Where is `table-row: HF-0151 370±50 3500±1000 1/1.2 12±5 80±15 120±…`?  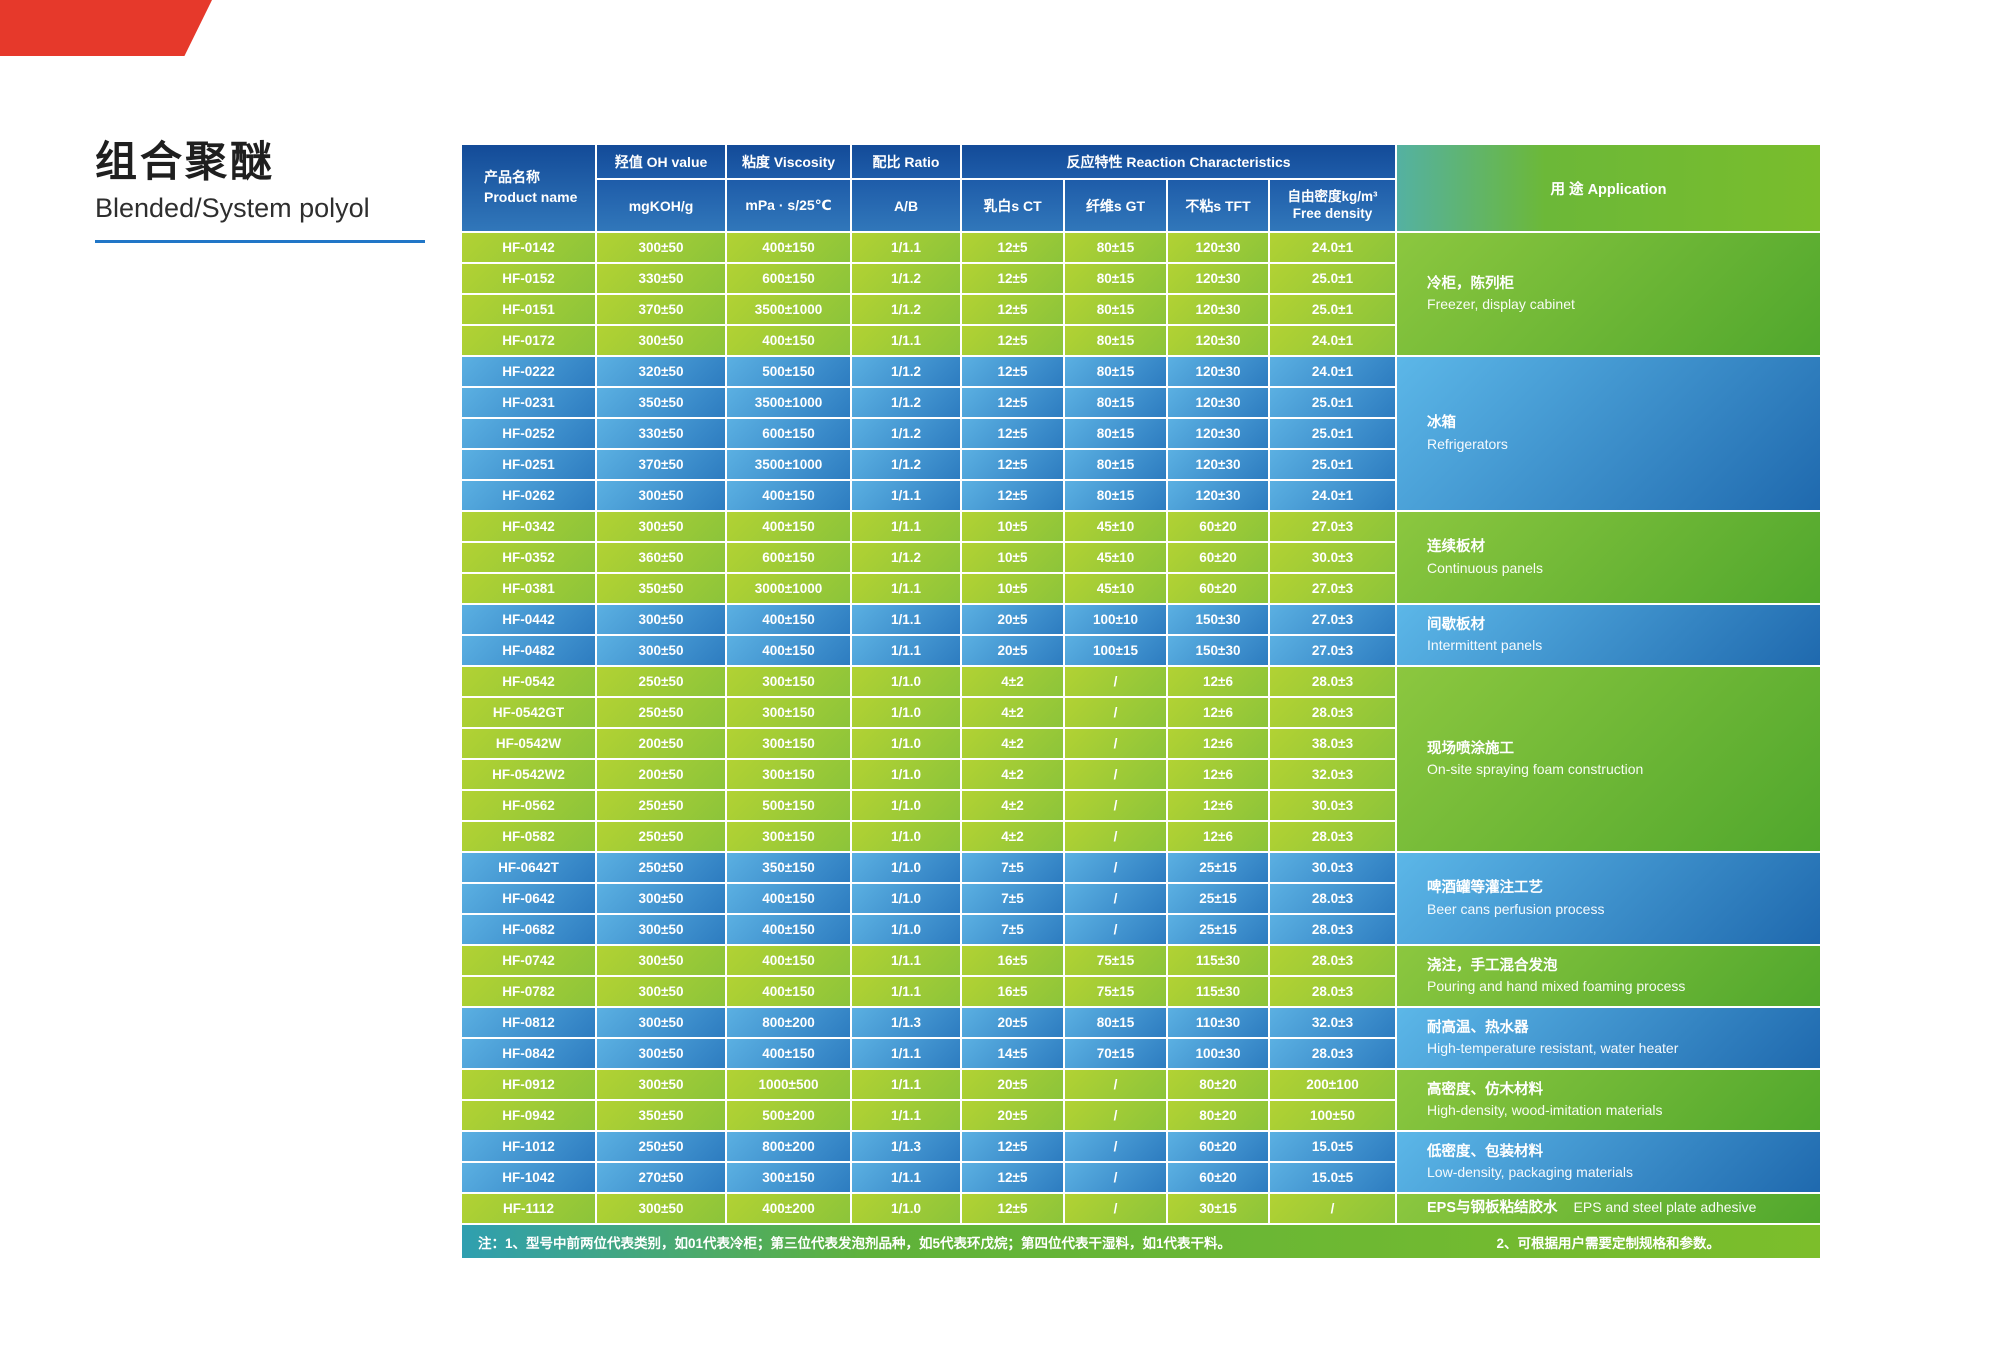 table-row: HF-0151 370±50 3500±1000 1/1.2 12±5 80±15 120±… is located at coordinates (1140, 309).